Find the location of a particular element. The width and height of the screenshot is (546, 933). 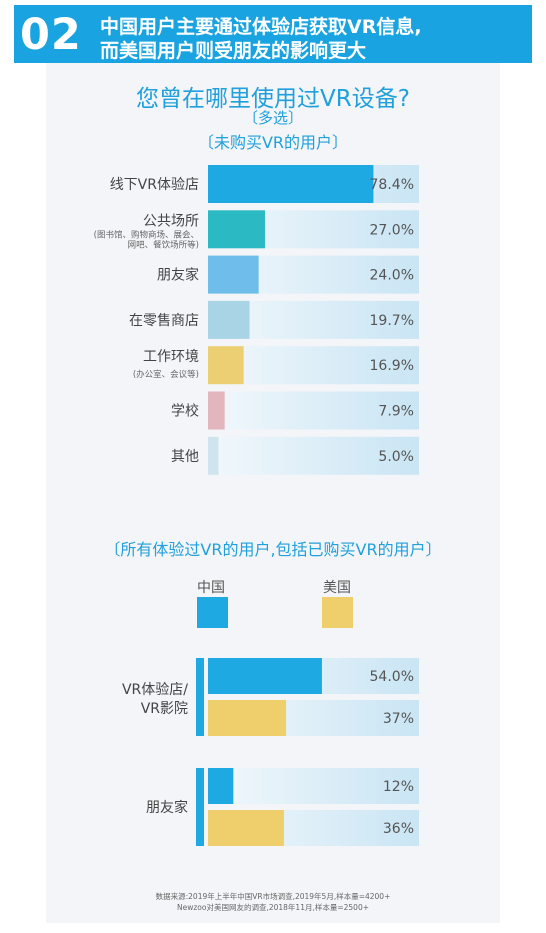

group2-title: 〔所有体验过VR的用户,包括已购买VR的用户〕 is located at coordinates (273, 549).